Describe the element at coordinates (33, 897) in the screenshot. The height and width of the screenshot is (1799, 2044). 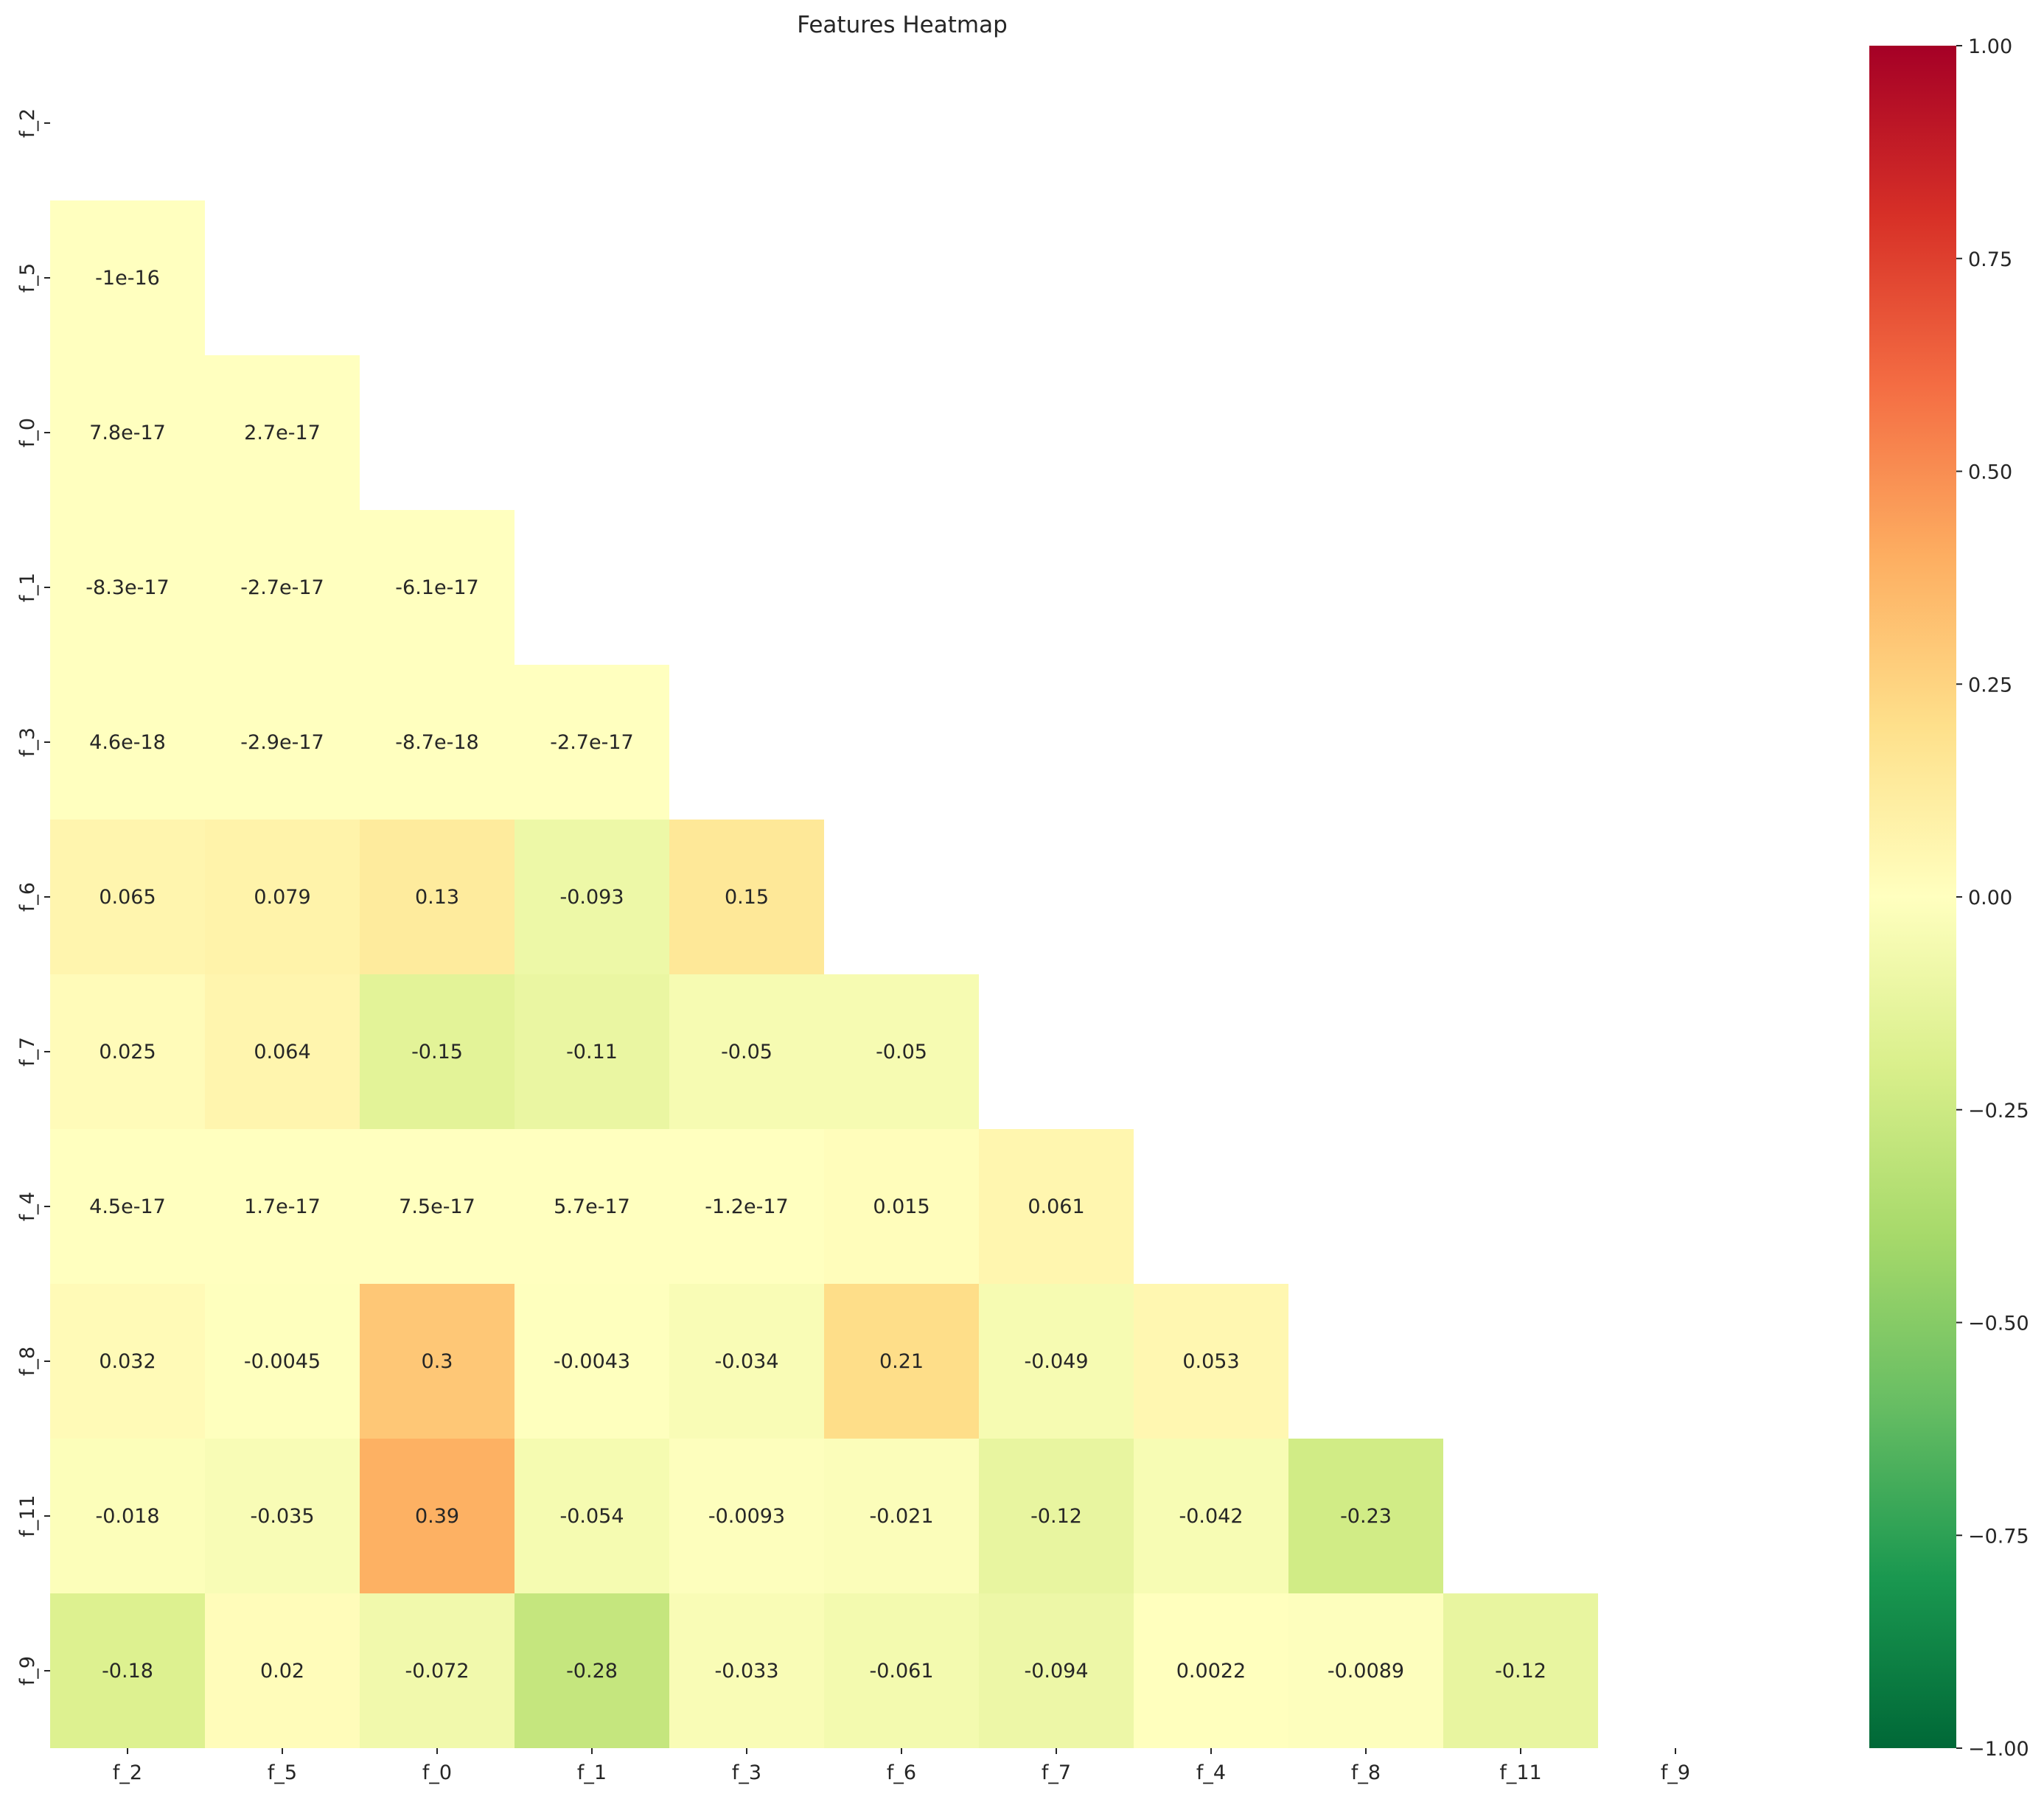
I see `y-axis-tick-labels: f_2 f_5 f_0 f_1 f_3 f_6 f_7 f_4 f_8 f_11 f_9` at that location.